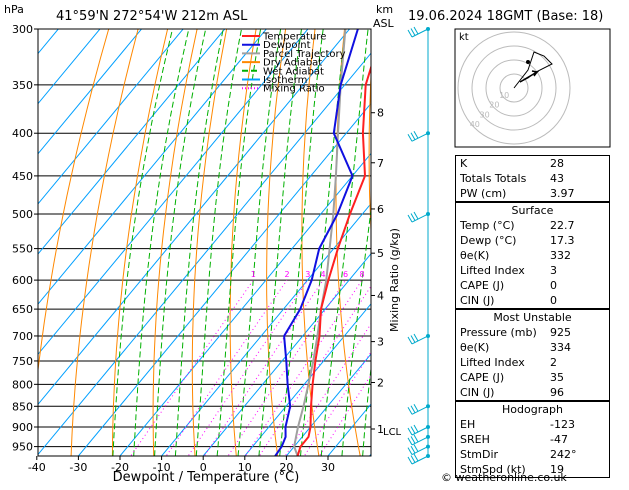  I want to click on mu-li-label: Lifted Index, so click(492, 362).